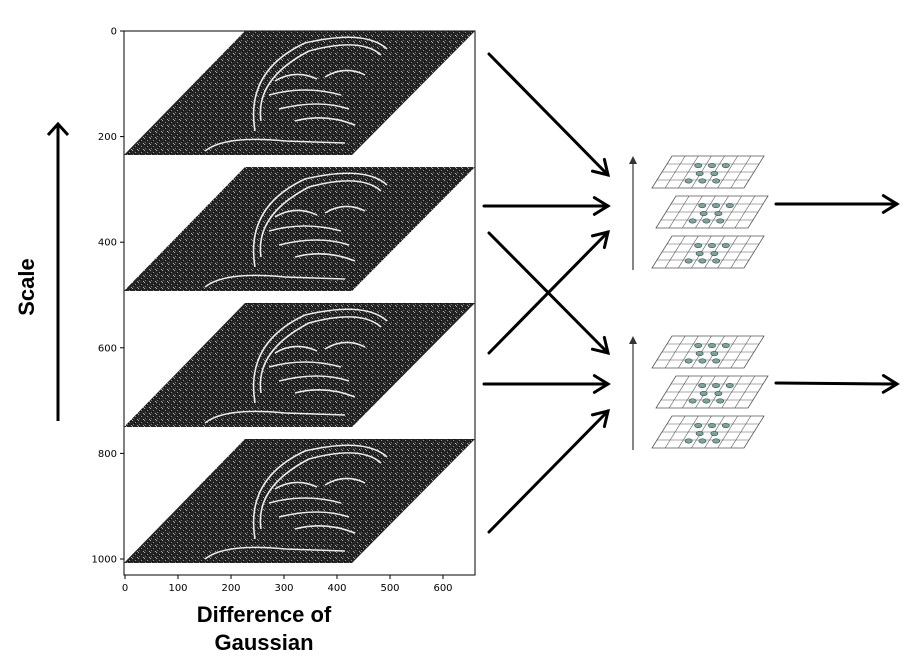 The height and width of the screenshot is (670, 908). What do you see at coordinates (837, 204) in the screenshot?
I see `arrow-stack1-out` at bounding box center [837, 204].